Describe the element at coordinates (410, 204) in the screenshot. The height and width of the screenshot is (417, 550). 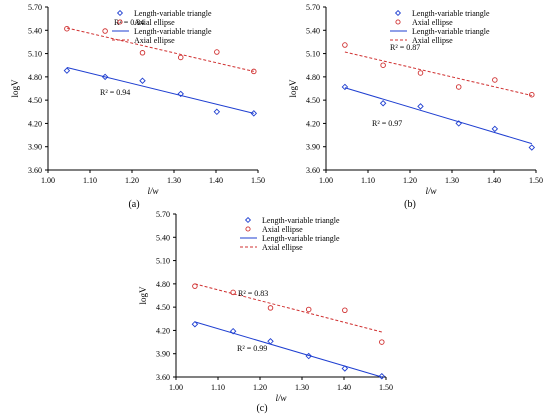
I see `panel-label: (b)` at that location.